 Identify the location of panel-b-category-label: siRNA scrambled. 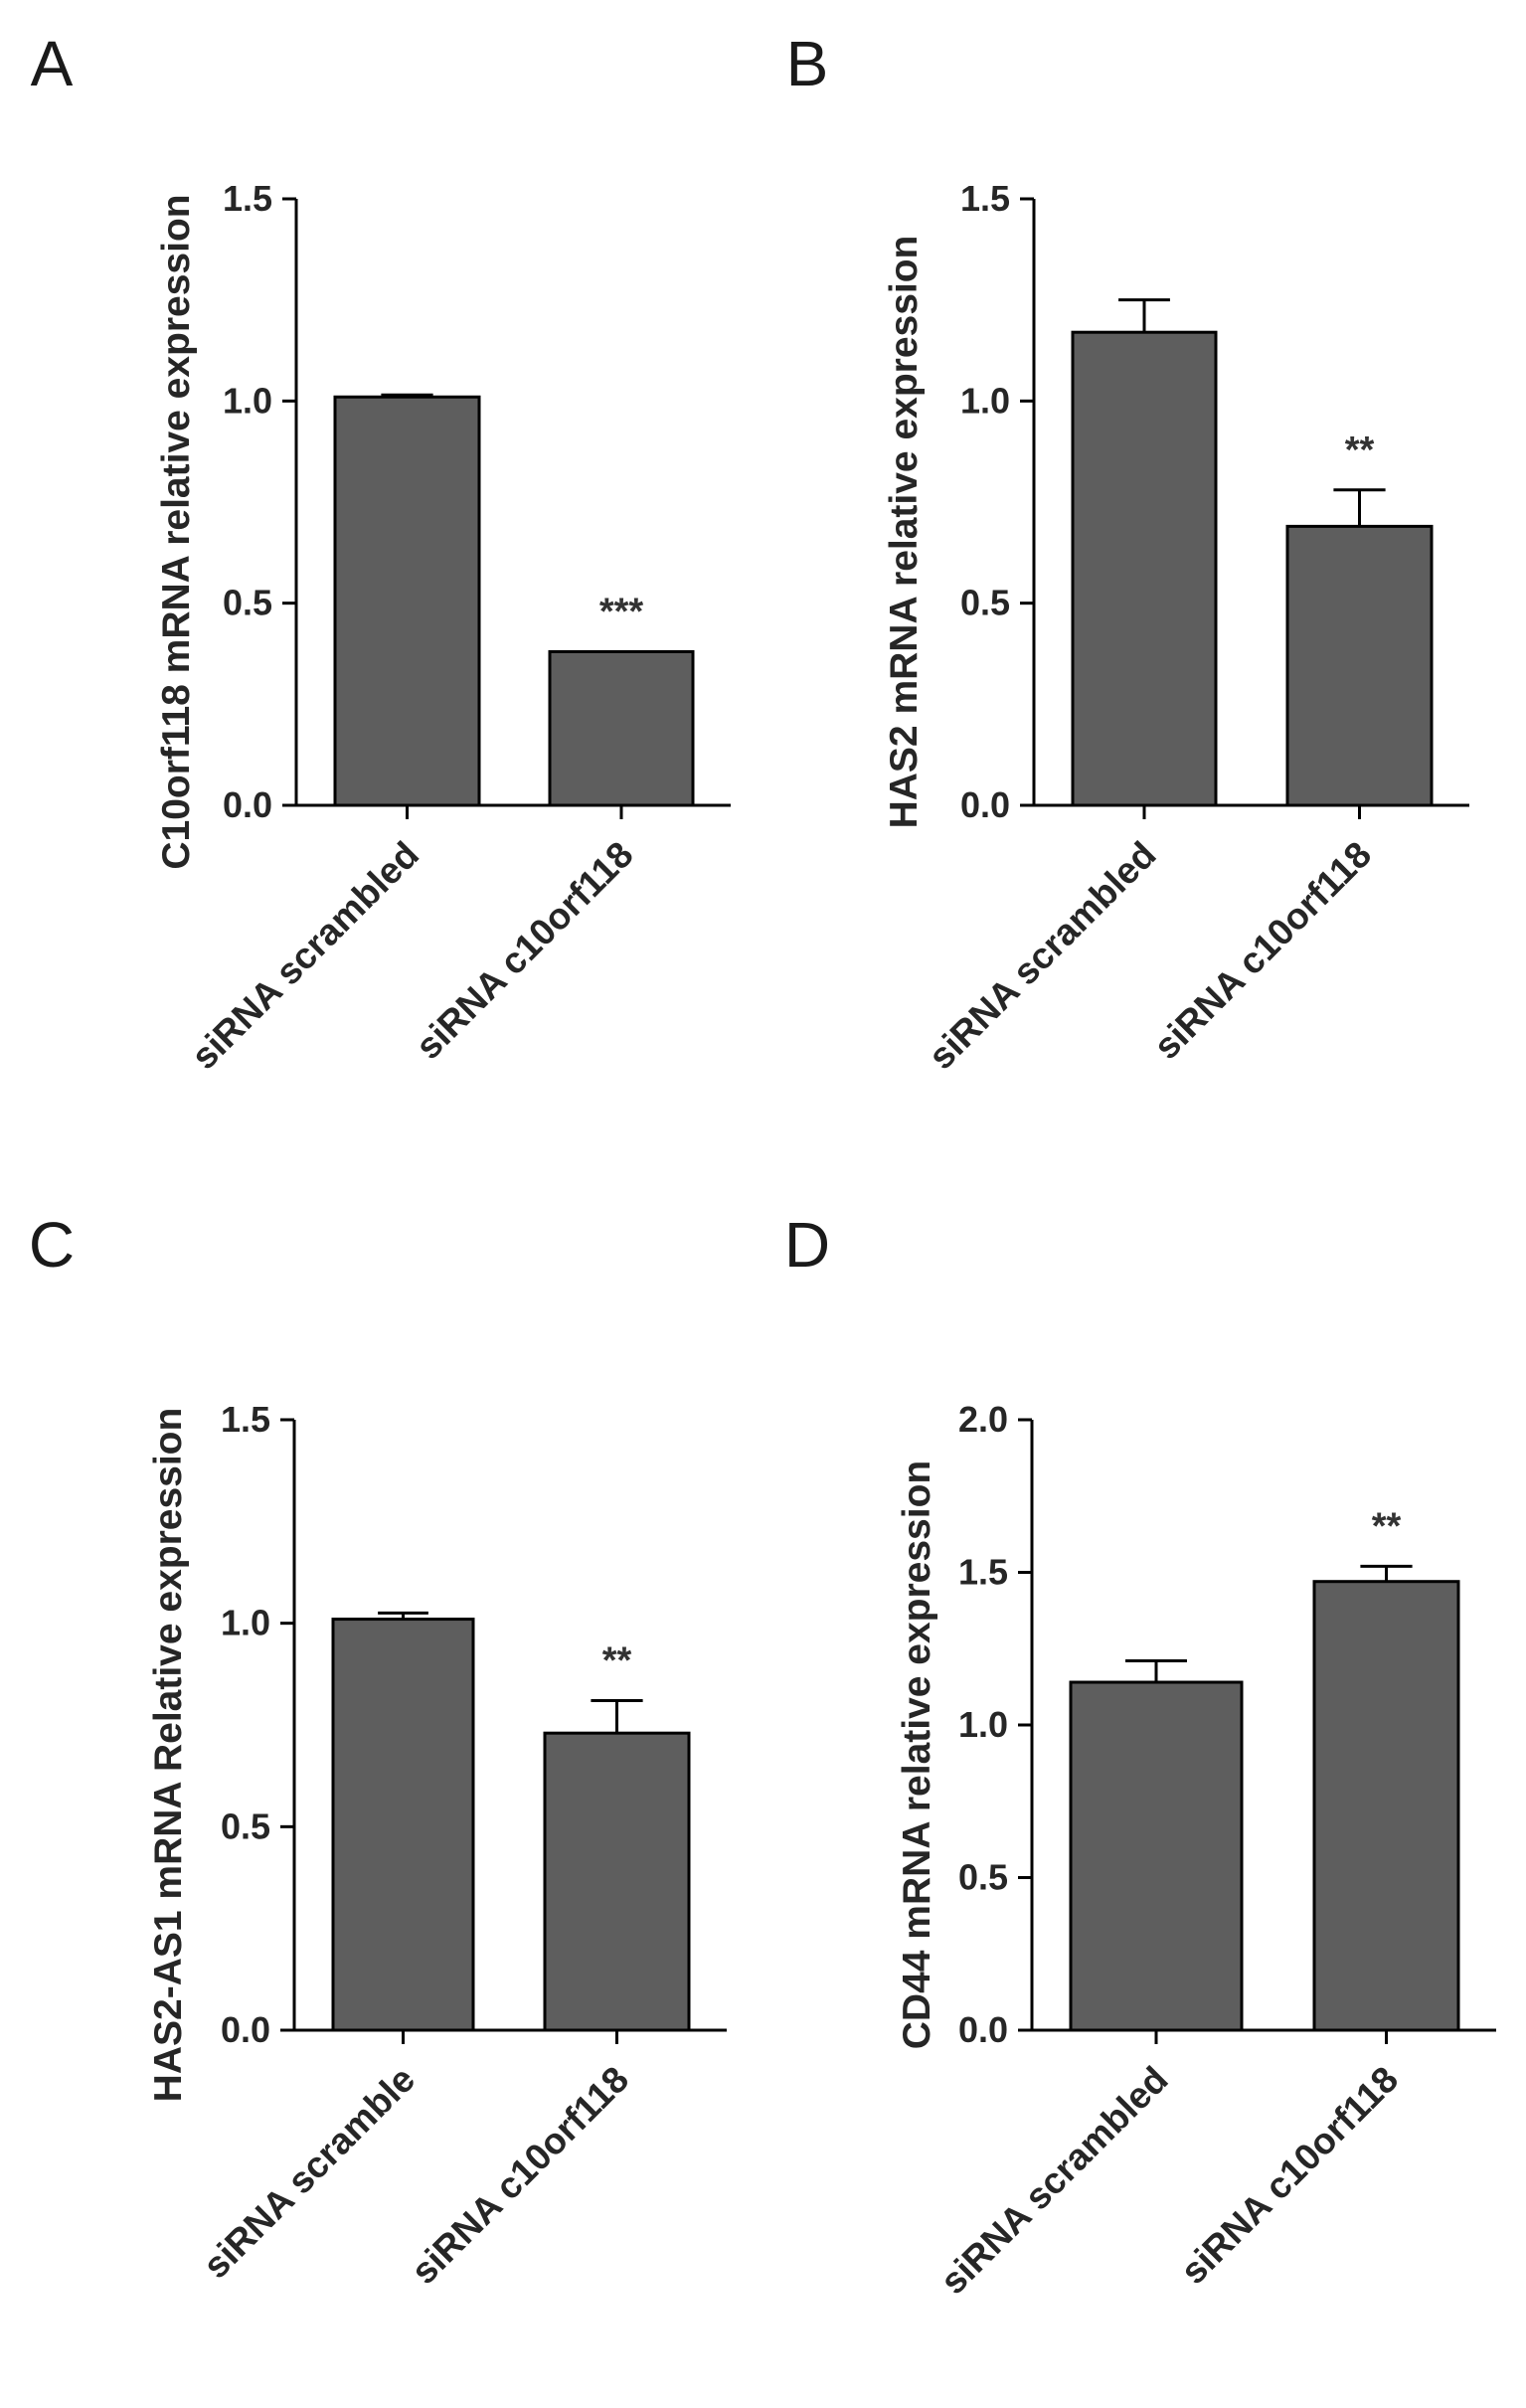
(1043, 956).